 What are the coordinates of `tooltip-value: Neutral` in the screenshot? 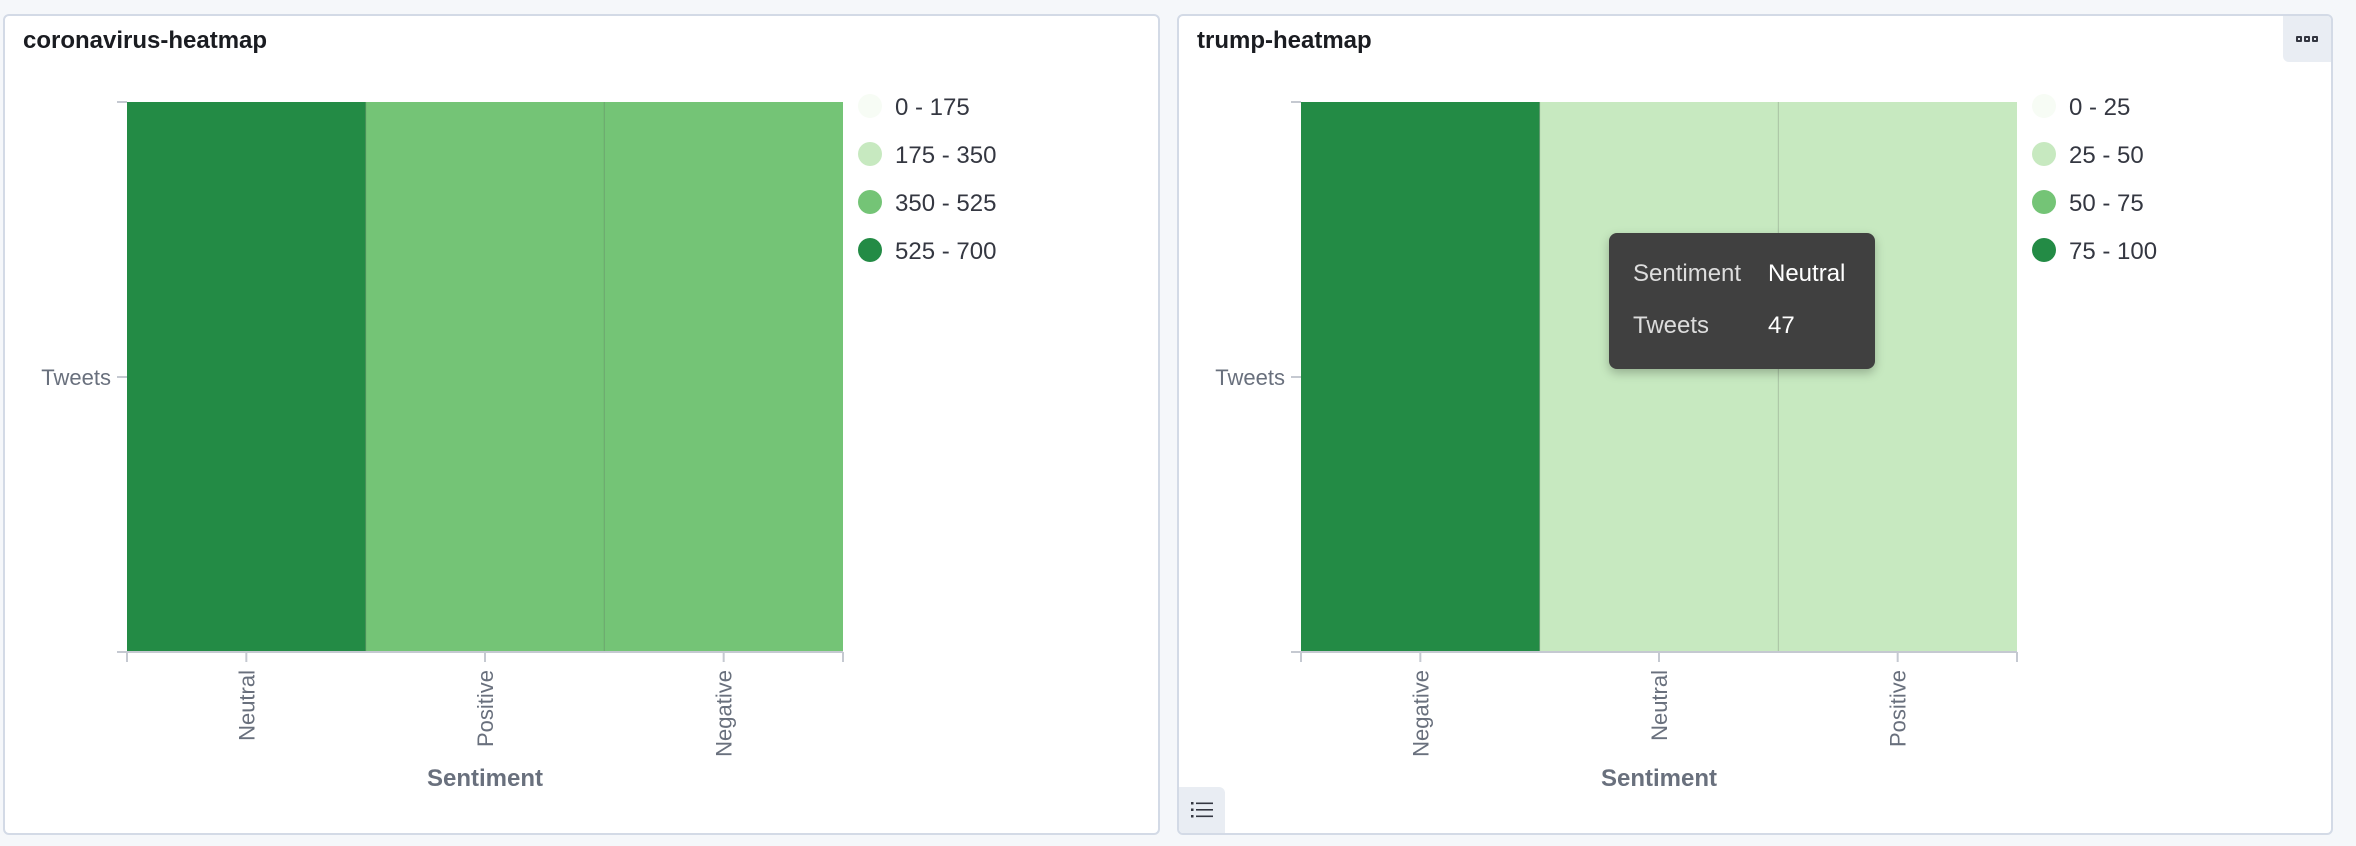 It's located at (1807, 273).